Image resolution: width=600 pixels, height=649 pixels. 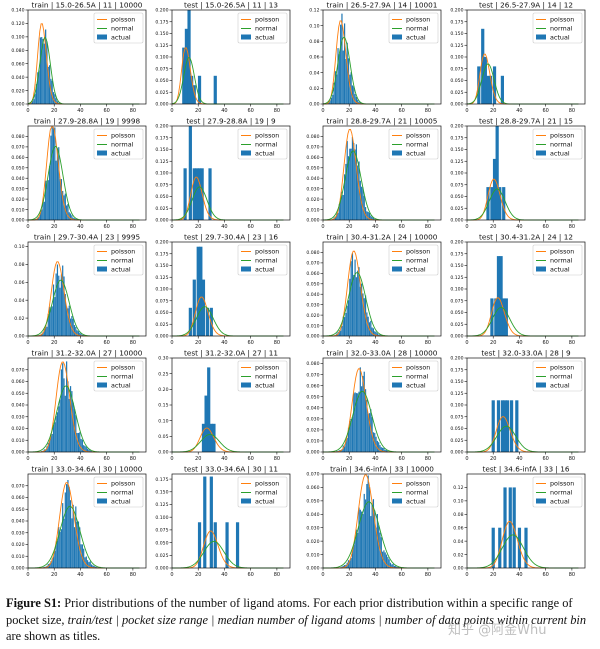 What do you see at coordinates (17, 522) in the screenshot?
I see `y-tick-label: 0.040` at bounding box center [17, 522].